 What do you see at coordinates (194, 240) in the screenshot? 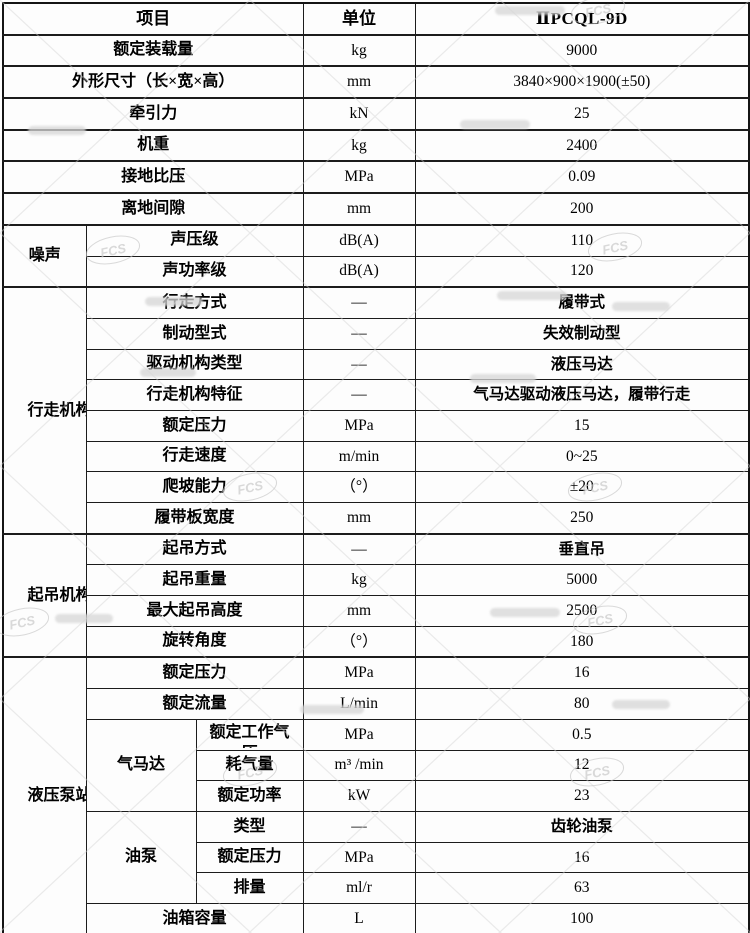
I see `item-cell: 声压级` at bounding box center [194, 240].